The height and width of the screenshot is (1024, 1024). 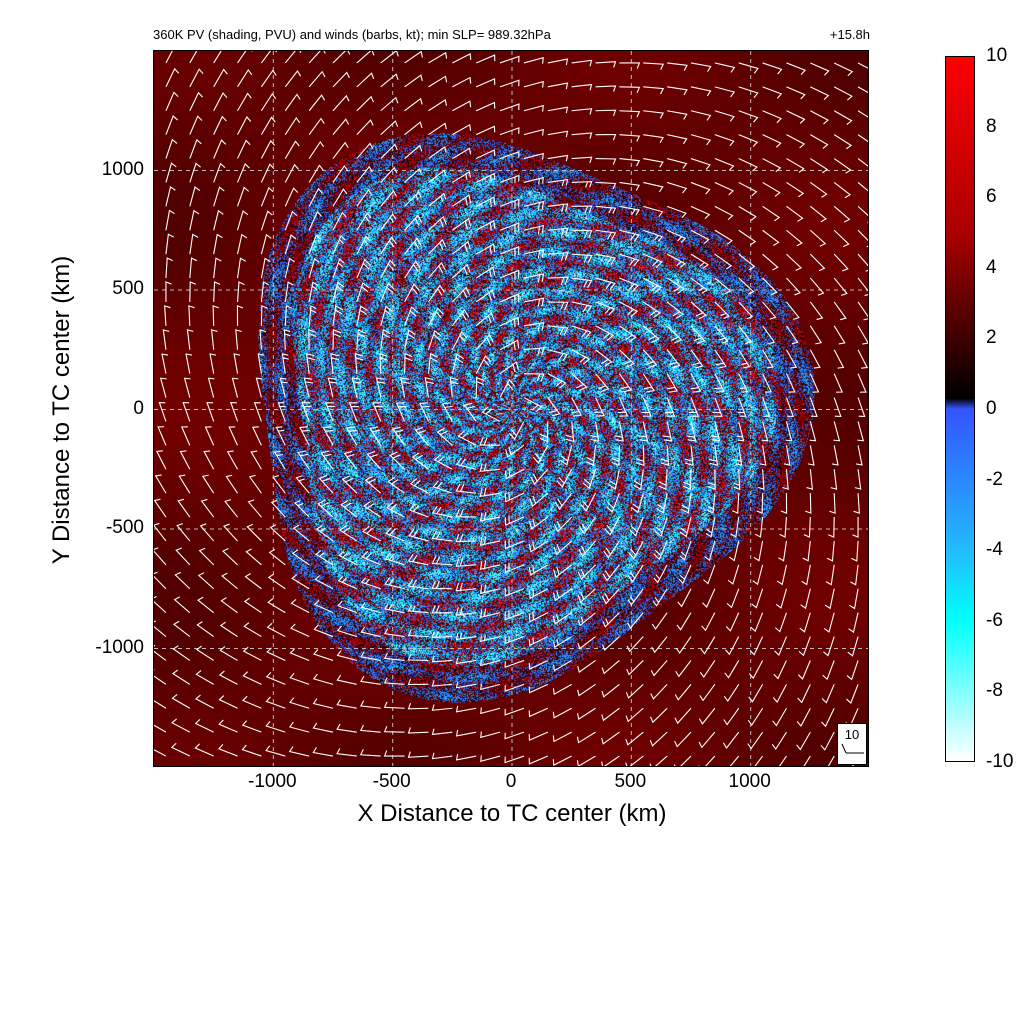 I want to click on colorbar, so click(x=960, y=409).